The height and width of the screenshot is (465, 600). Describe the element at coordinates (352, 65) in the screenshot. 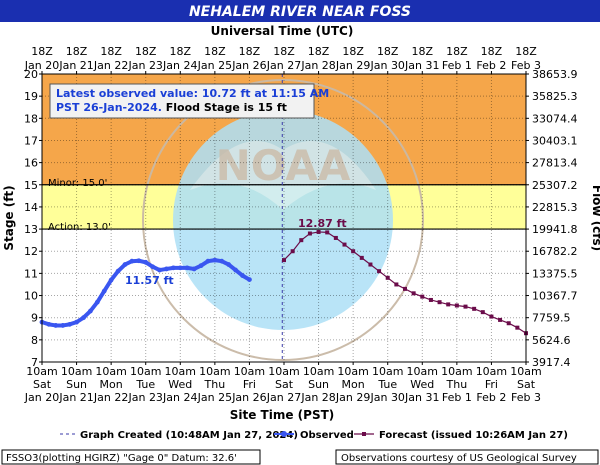

I see `top-axis-date-label: Jan 29` at that location.